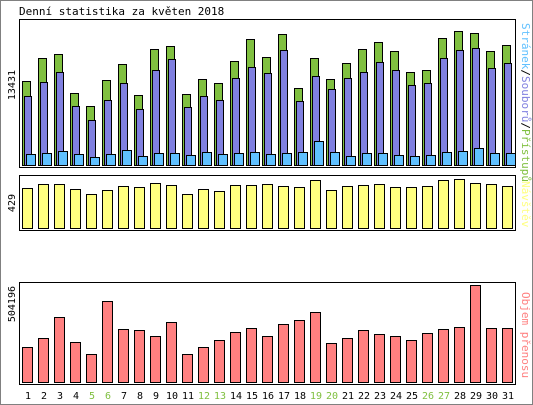 This screenshot has width=533, height=405. What do you see at coordinates (364, 396) in the screenshot?
I see `day-label: 22` at bounding box center [364, 396].